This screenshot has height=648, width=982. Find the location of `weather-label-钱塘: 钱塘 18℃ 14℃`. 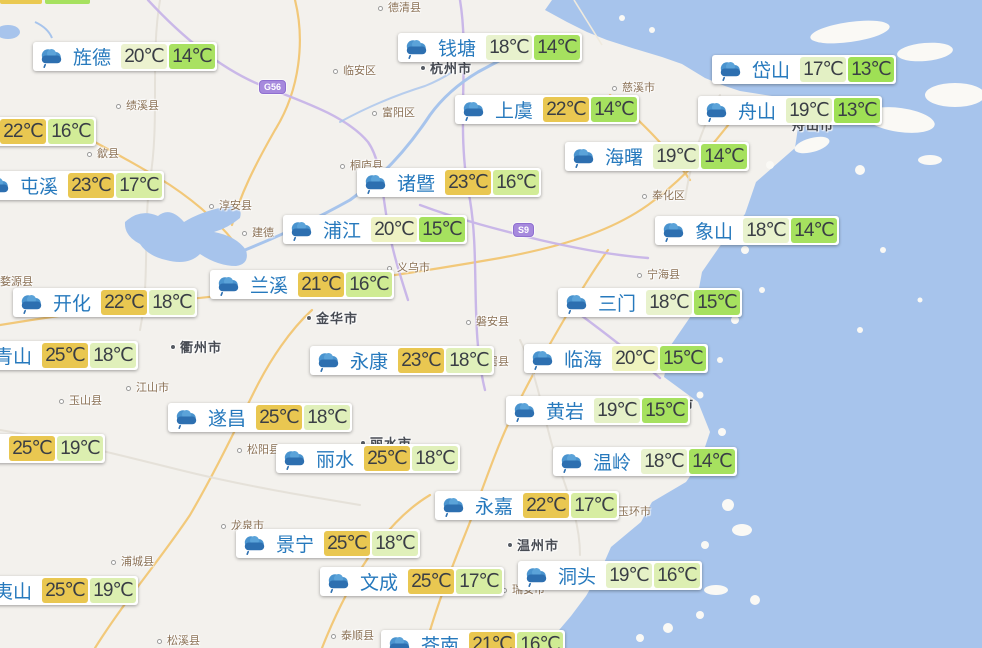

weather-label-钱塘: 钱塘 18℃ 14℃ is located at coordinates (490, 47).